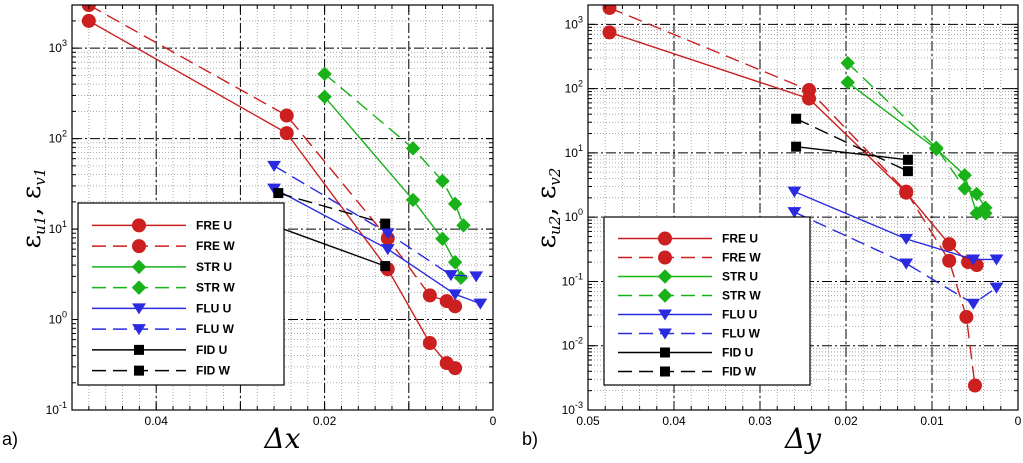 This screenshot has height=463, width=1023. Describe the element at coordinates (803, 438) in the screenshot. I see `x-axis-label: Δy` at that location.